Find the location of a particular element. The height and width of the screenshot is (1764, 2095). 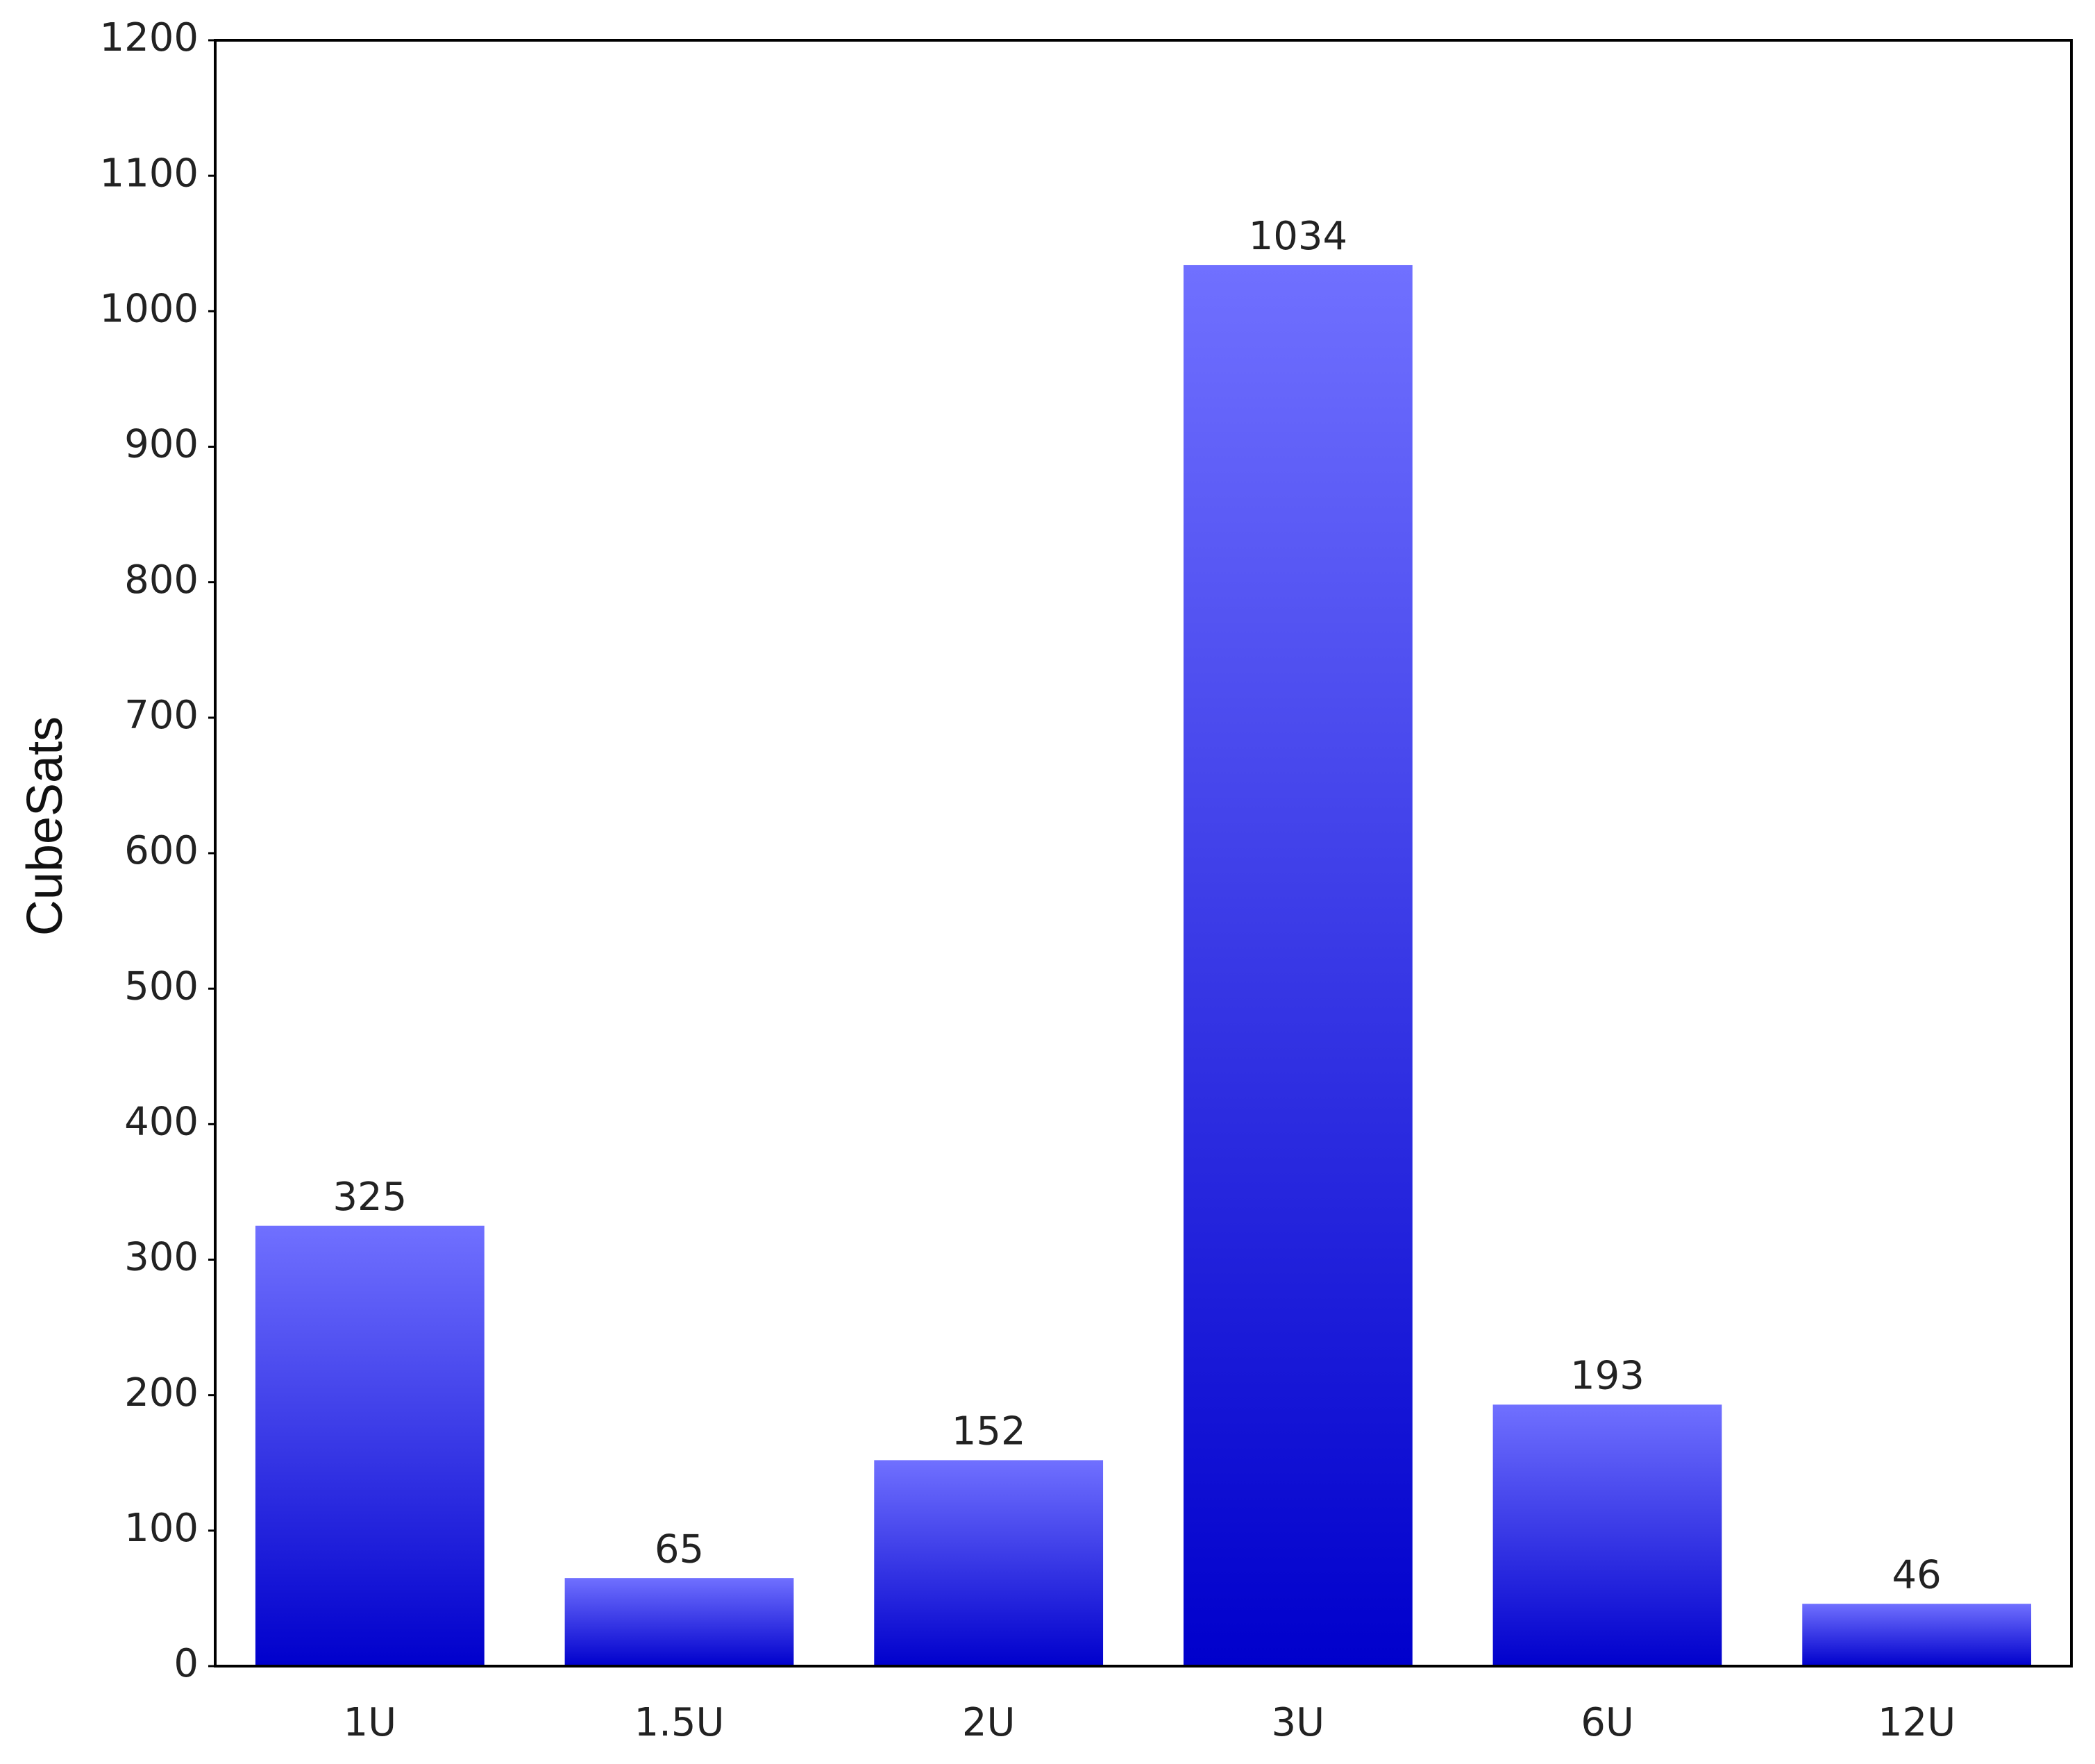

x-tick-label: 1.5U is located at coordinates (679, 1722).